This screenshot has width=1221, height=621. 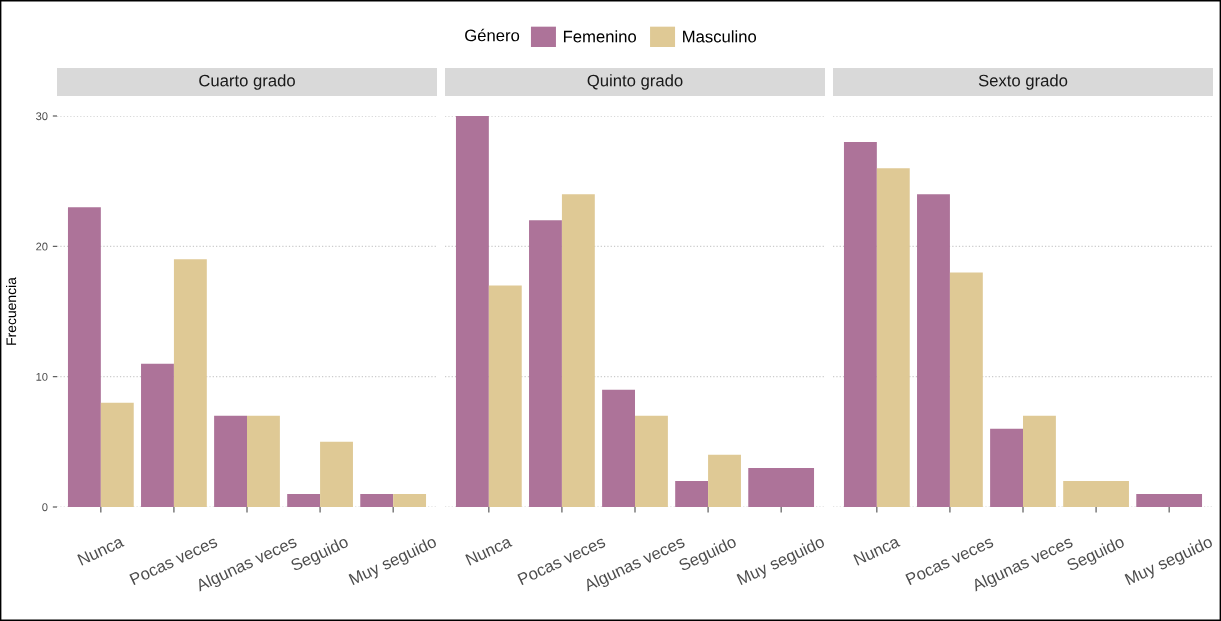 I want to click on y-tick-label: 30, so click(x=42, y=116).